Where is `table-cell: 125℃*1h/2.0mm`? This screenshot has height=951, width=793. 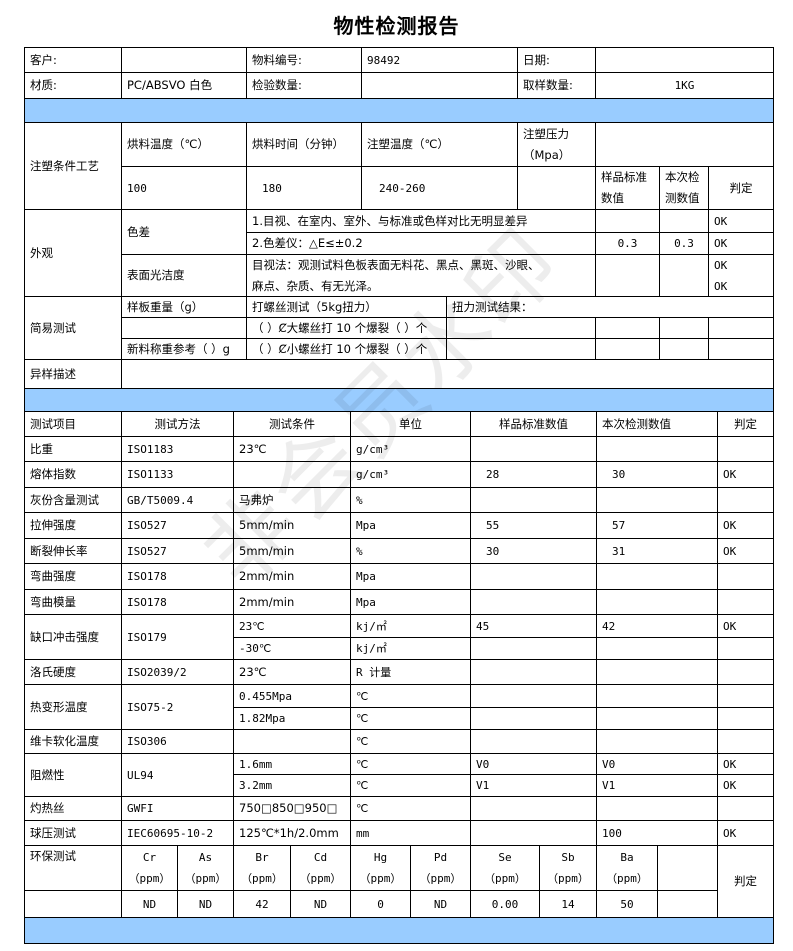
table-cell: 125℃*1h/2.0mm is located at coordinates (292, 833).